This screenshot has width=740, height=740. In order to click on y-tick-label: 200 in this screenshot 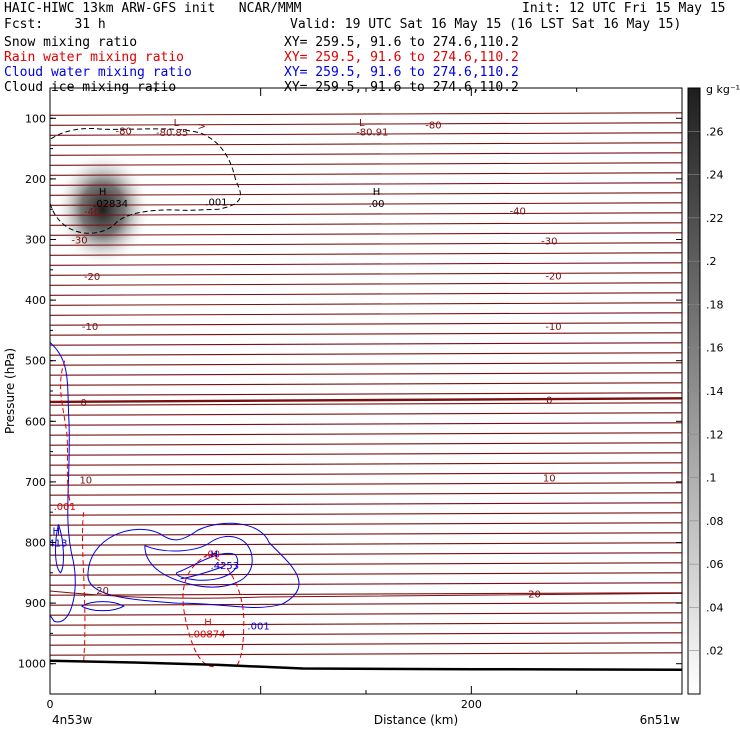, I will do `click(35, 179)`.